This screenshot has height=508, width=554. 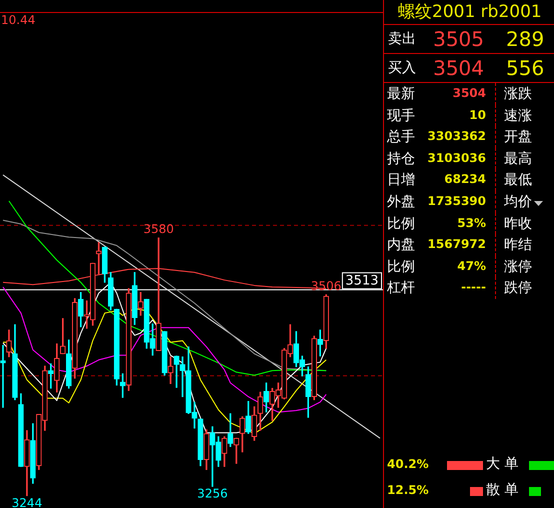 I want to click on text: 1567972, so click(x=457, y=244).